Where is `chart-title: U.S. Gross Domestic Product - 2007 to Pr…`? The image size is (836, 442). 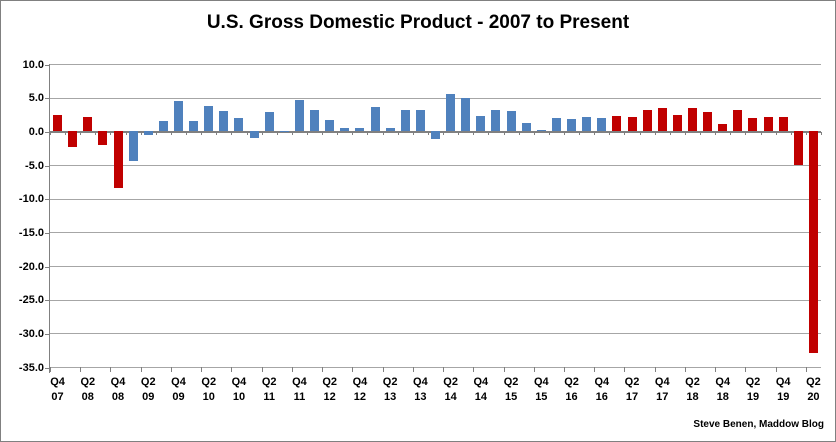 chart-title: U.S. Gross Domestic Product - 2007 to Pr… is located at coordinates (418, 22).